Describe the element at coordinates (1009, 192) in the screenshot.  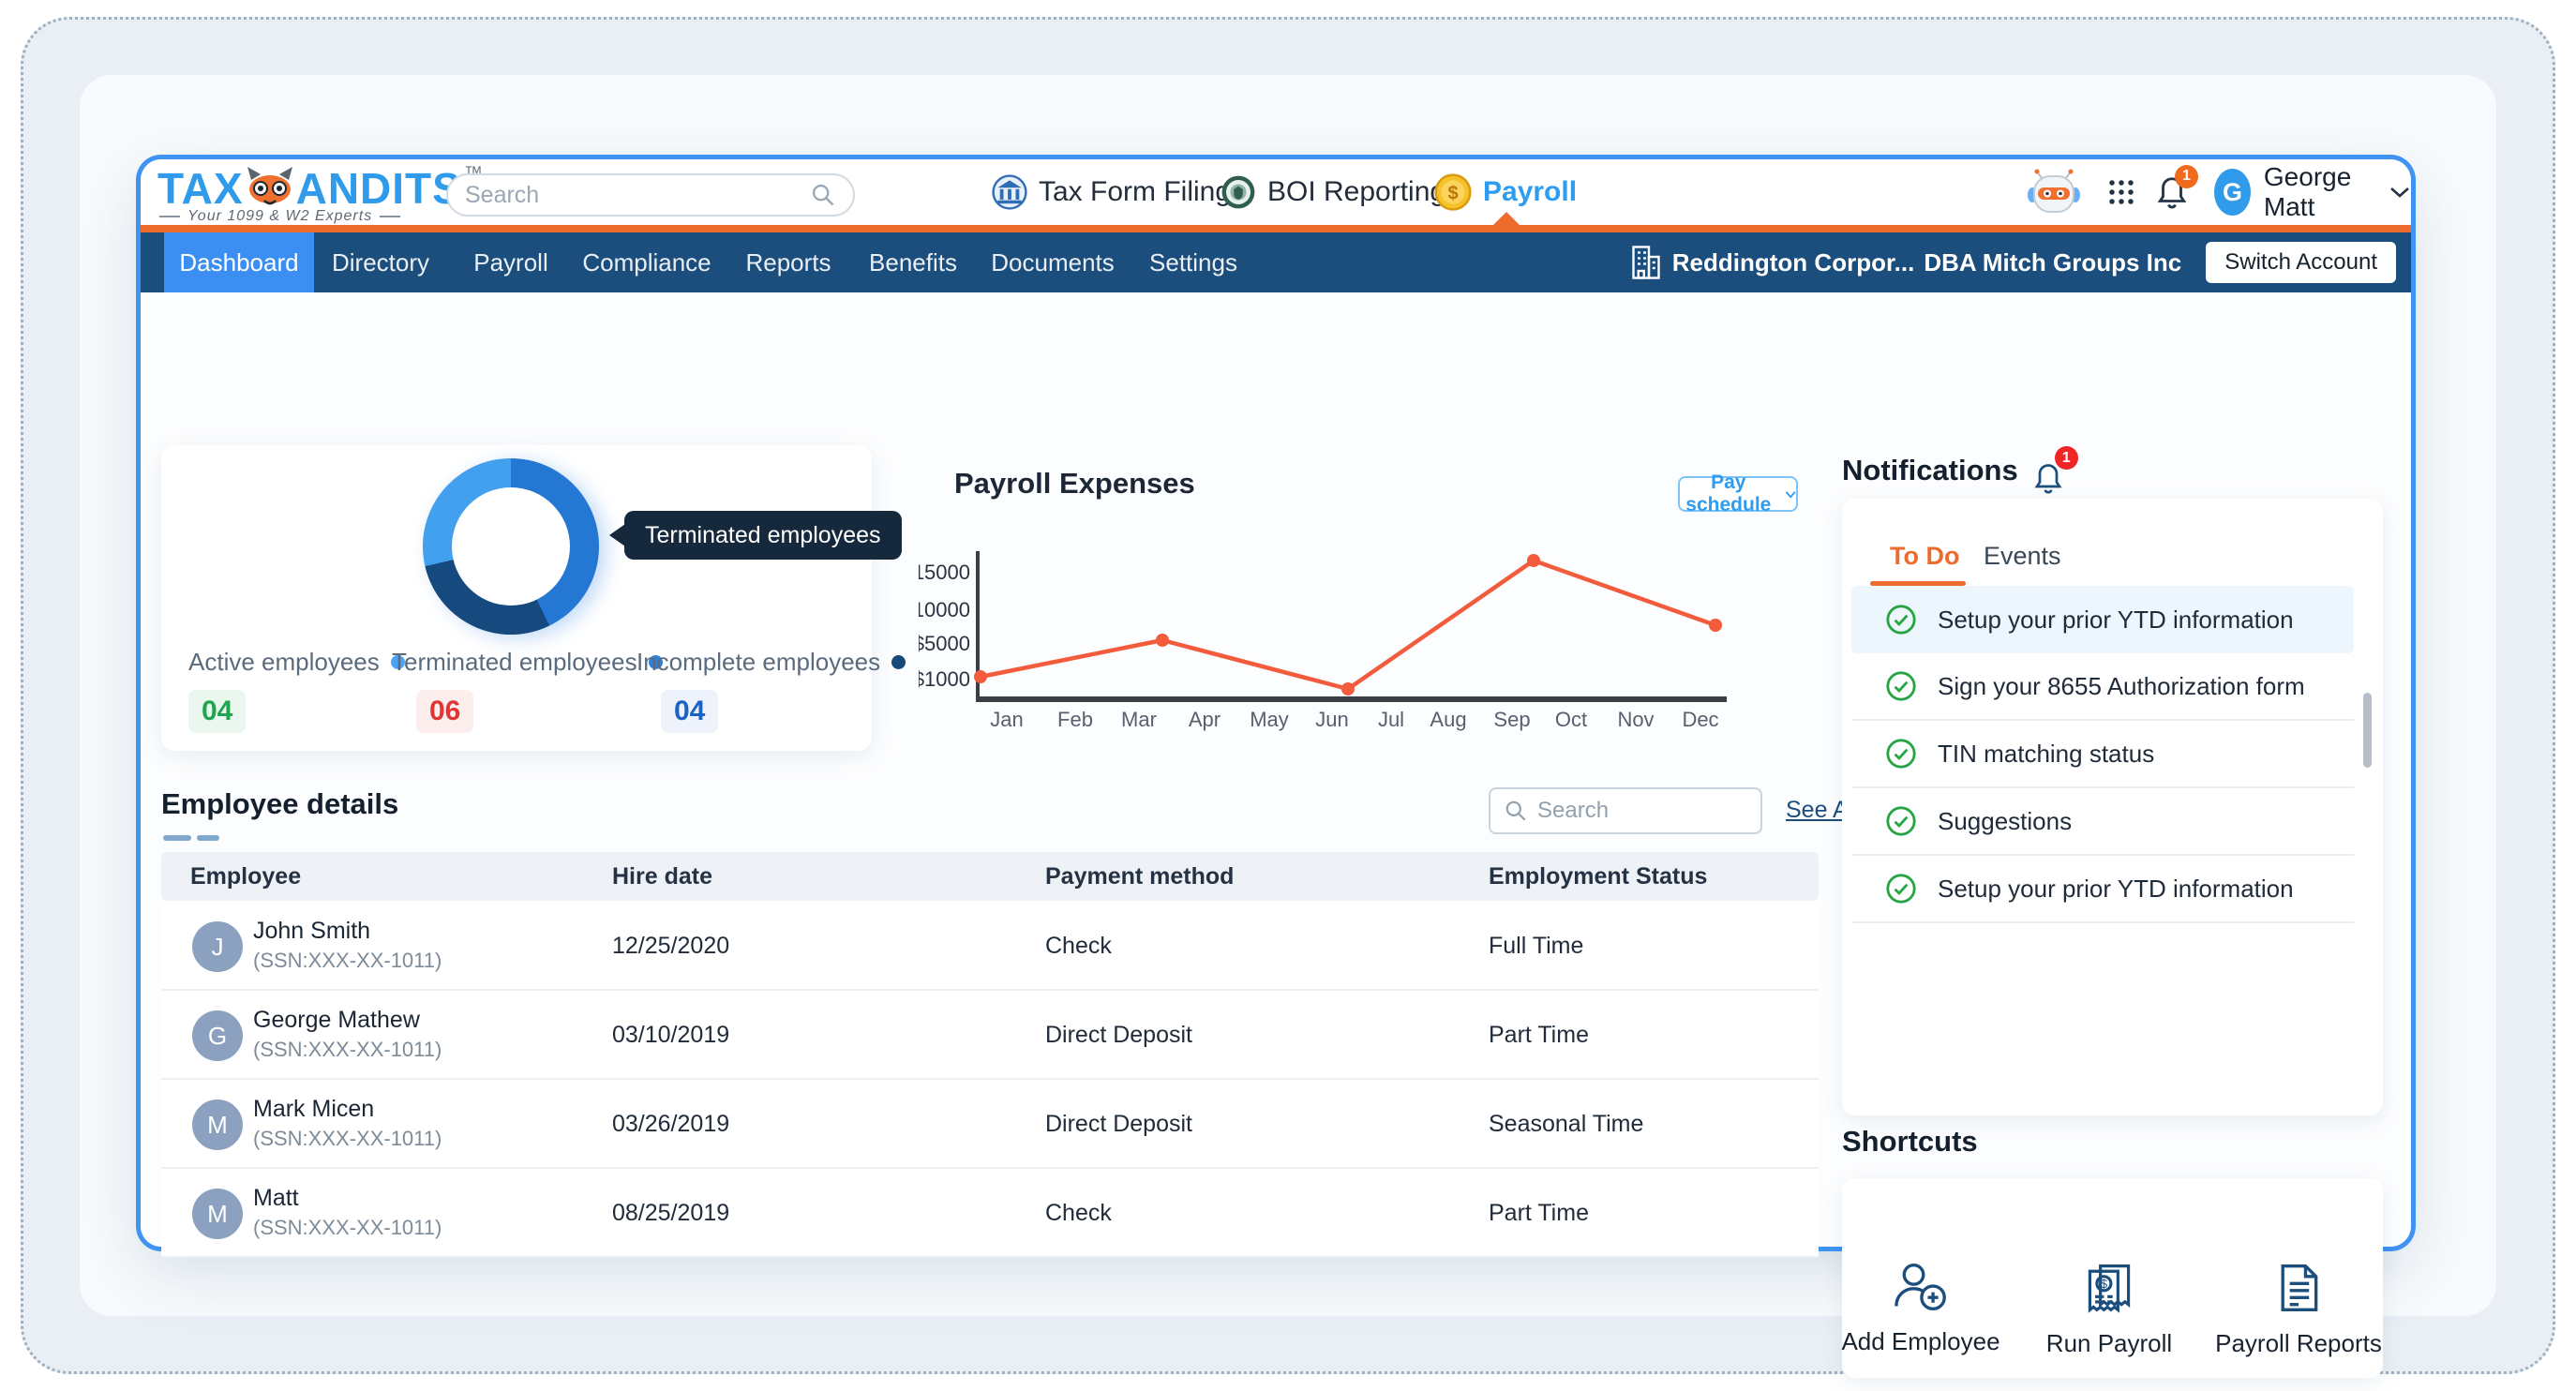
I see `irs-seal-icon` at that location.